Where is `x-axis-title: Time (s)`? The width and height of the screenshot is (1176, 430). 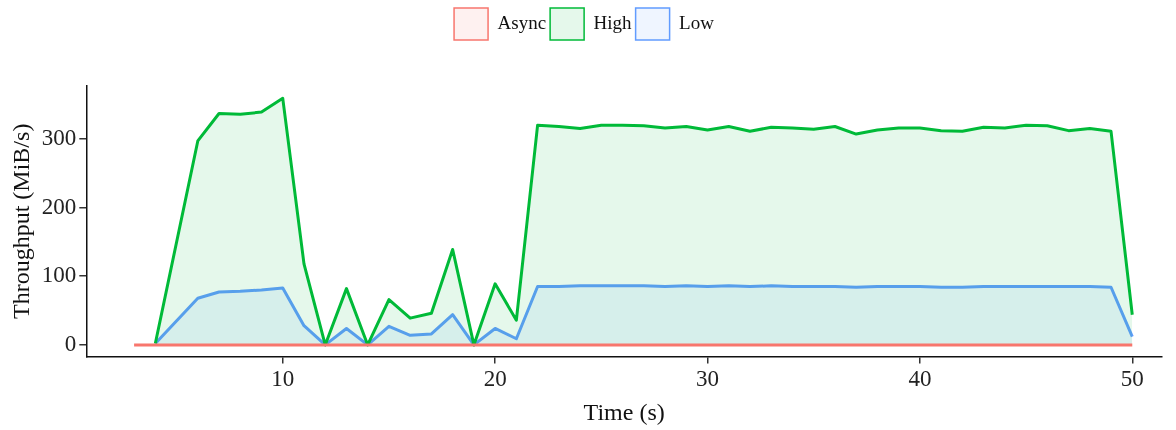 x-axis-title: Time (s) is located at coordinates (624, 411).